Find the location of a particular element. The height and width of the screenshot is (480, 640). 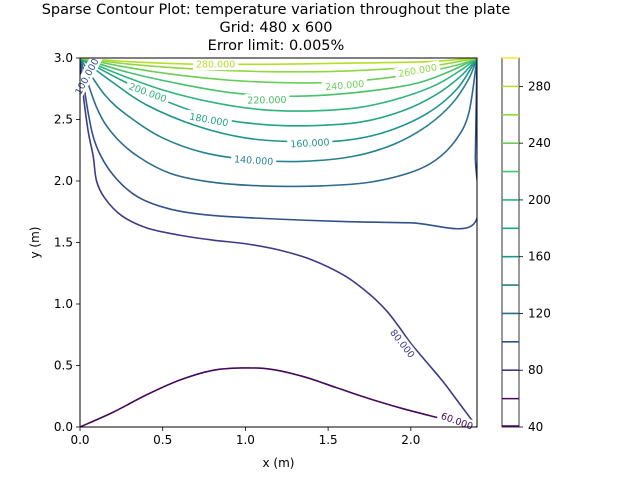

contour-label-160: 160.000 is located at coordinates (310, 143).